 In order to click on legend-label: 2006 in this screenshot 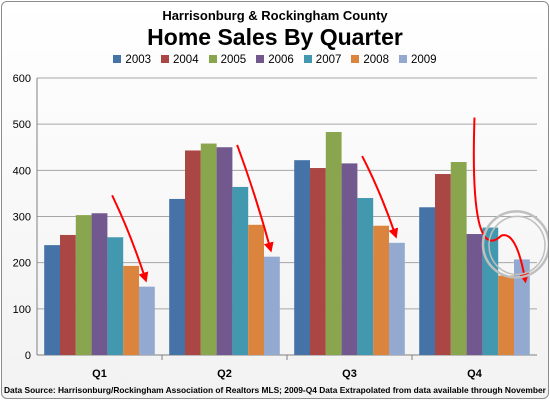, I will do `click(281, 60)`.